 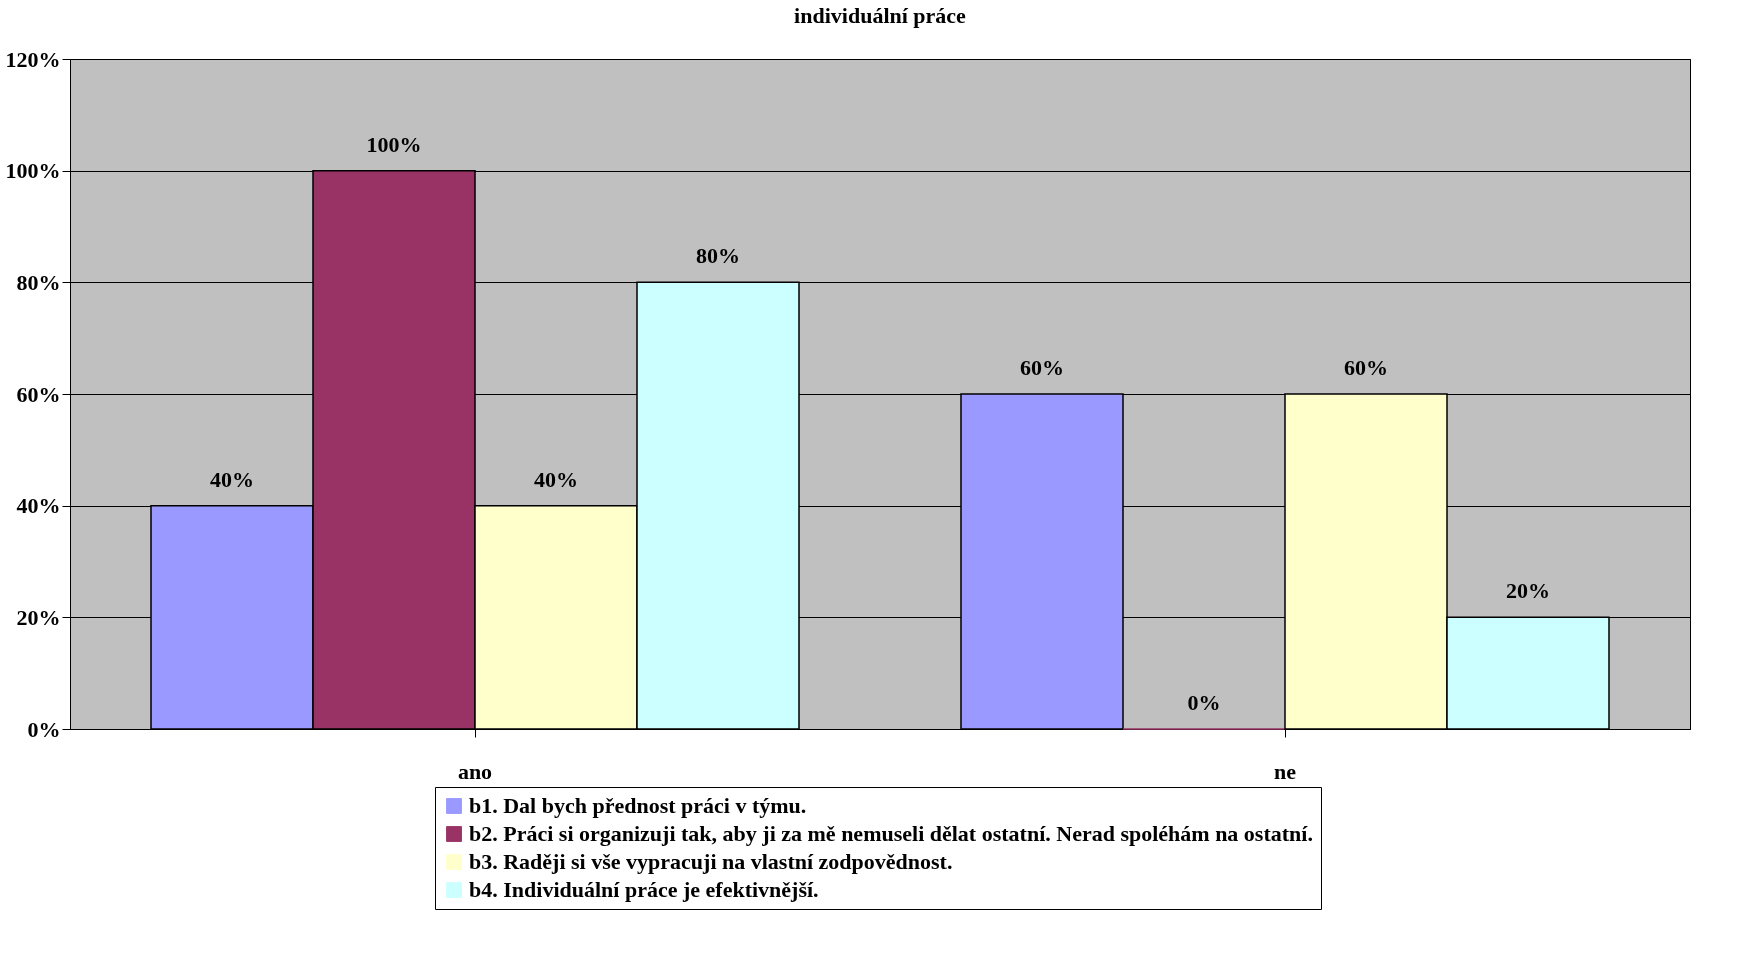 I want to click on legend-label: b1. Dal bych přednost práci v týmu., so click(x=638, y=805).